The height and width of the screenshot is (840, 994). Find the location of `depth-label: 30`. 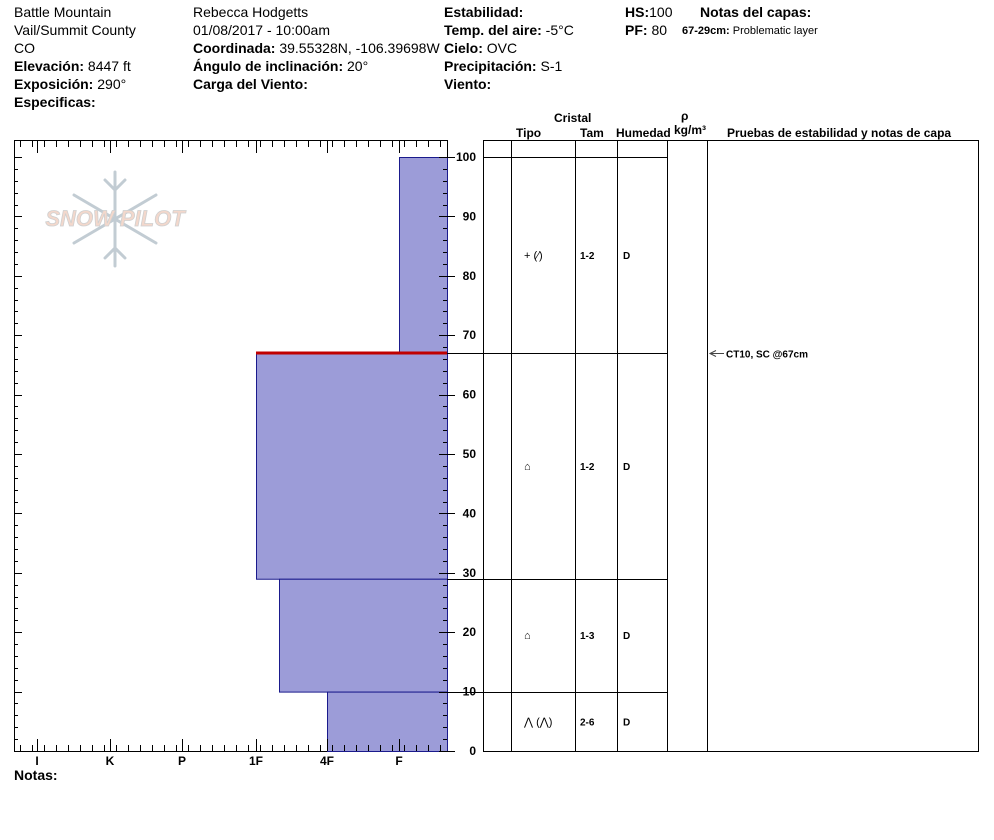

depth-label: 30 is located at coordinates (470, 573).